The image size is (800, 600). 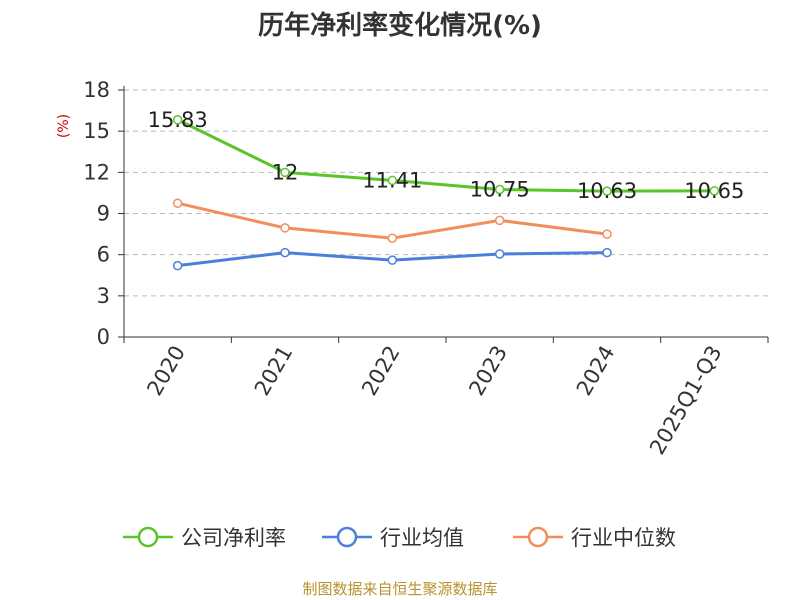 I want to click on legend: 公司净利率 行业均值 行业中位数, so click(x=399, y=538).